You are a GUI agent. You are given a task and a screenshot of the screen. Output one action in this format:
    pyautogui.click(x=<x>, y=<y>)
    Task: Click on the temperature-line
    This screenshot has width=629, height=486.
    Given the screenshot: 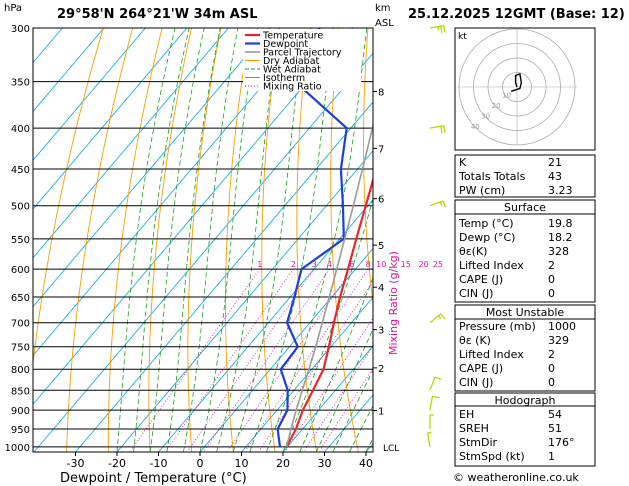 What is the action you would take?
    pyautogui.click(x=329, y=312)
    